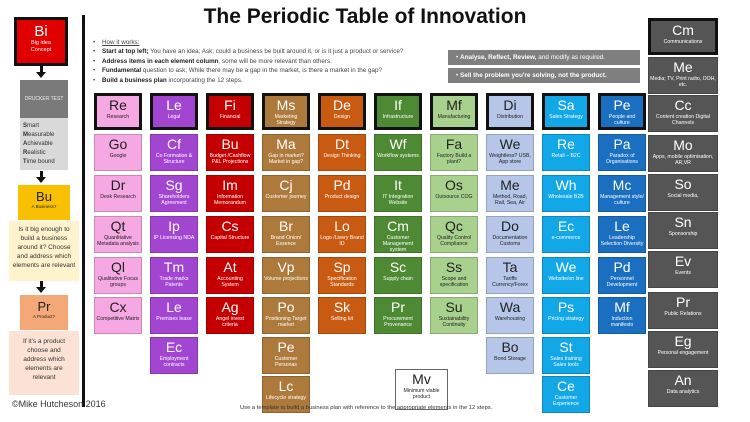  Describe the element at coordinates (398, 111) in the screenshot. I see `tile-if: If Infrastructure` at that location.